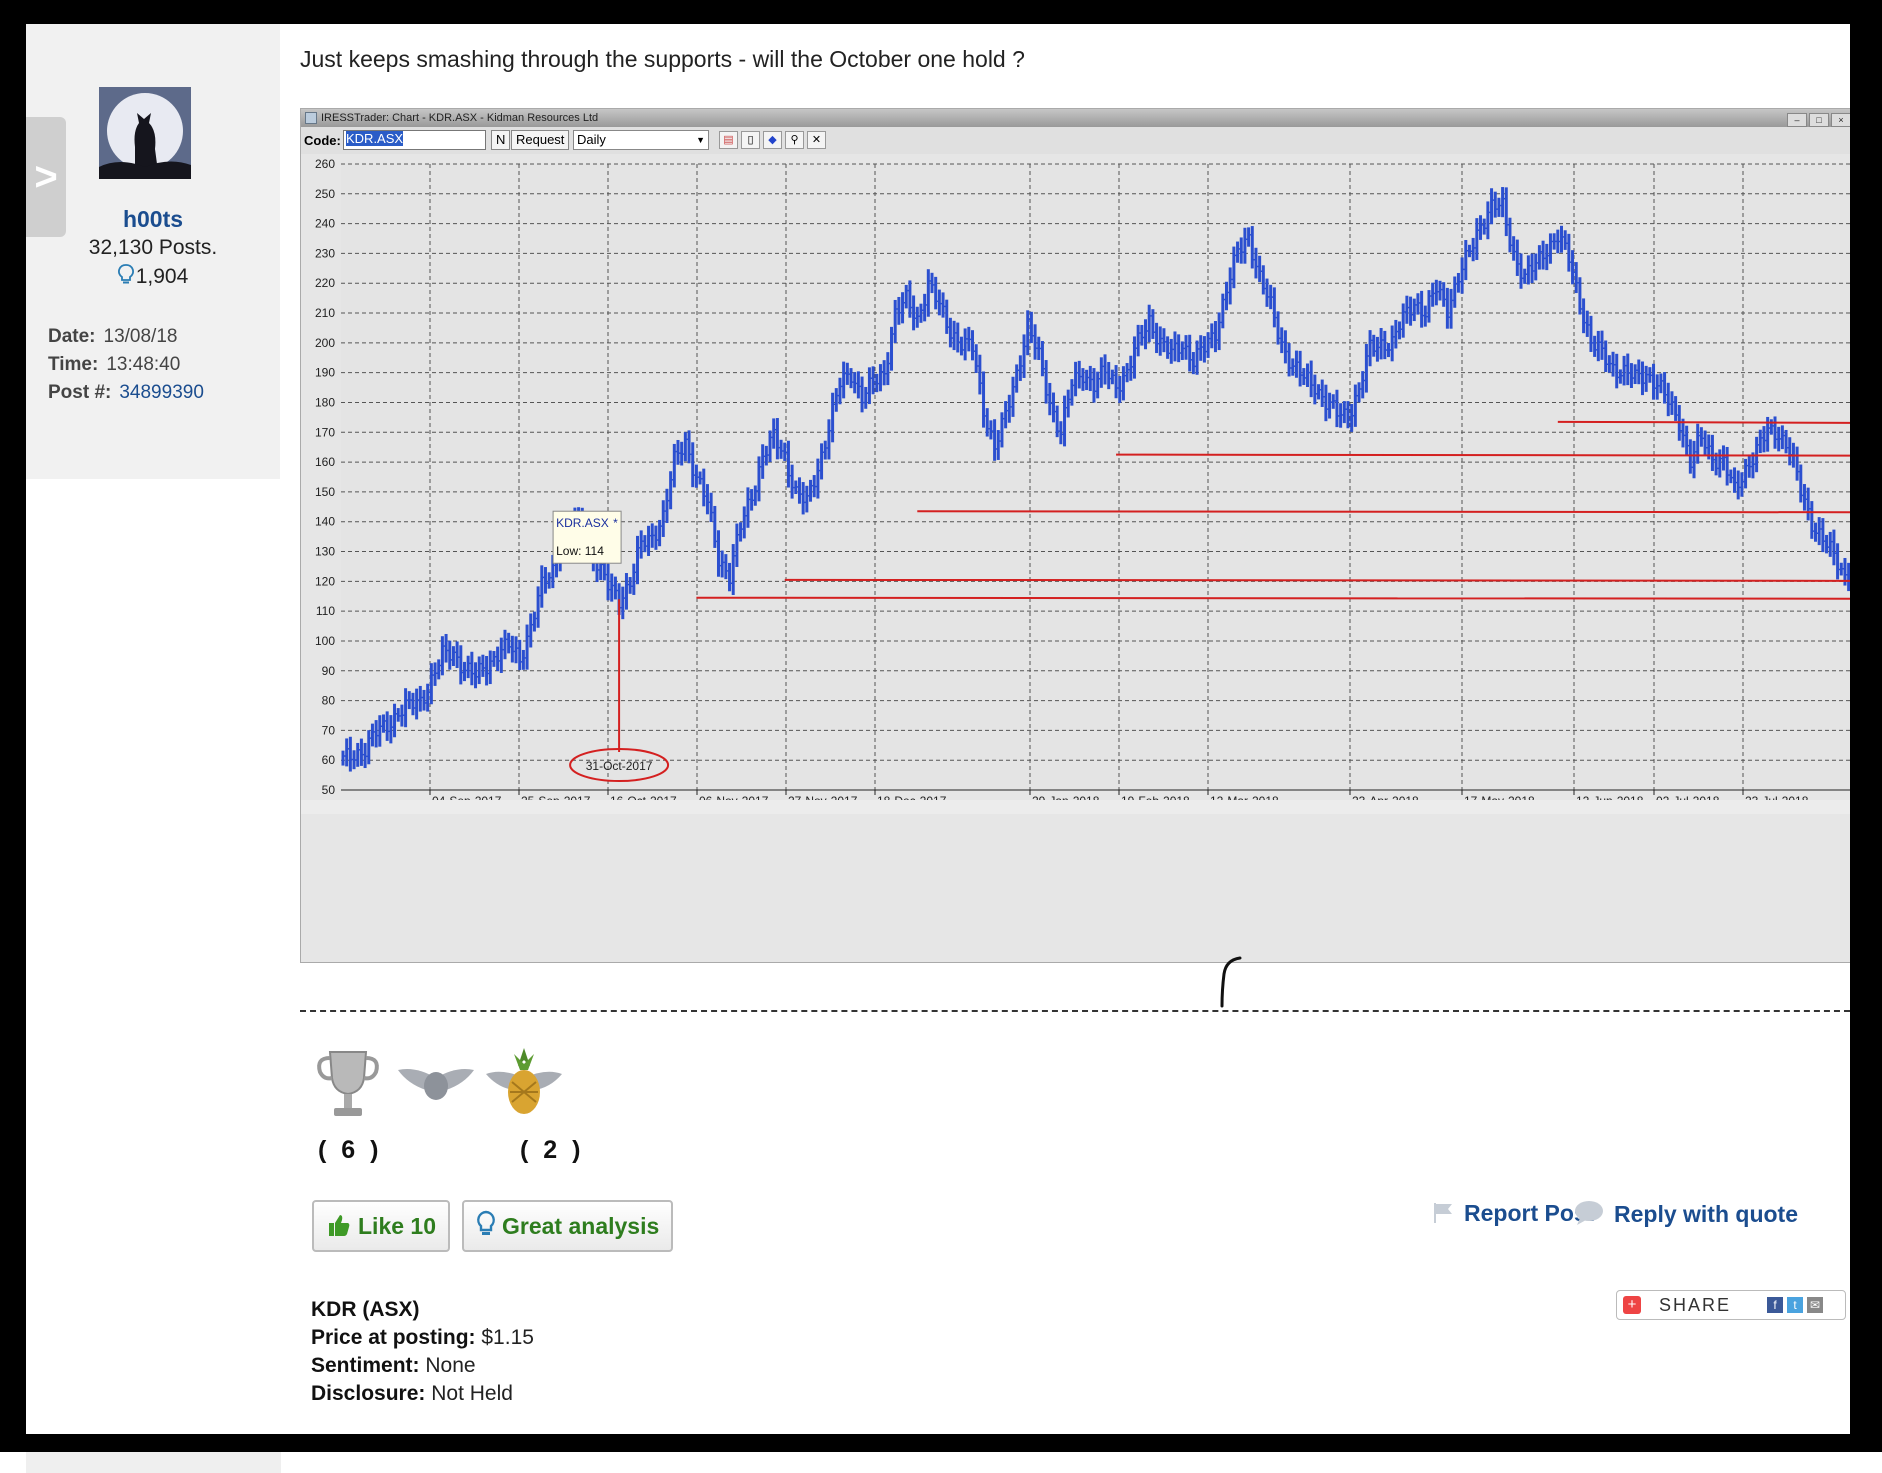  Describe the element at coordinates (501, 140) in the screenshot. I see `n-button: N` at that location.